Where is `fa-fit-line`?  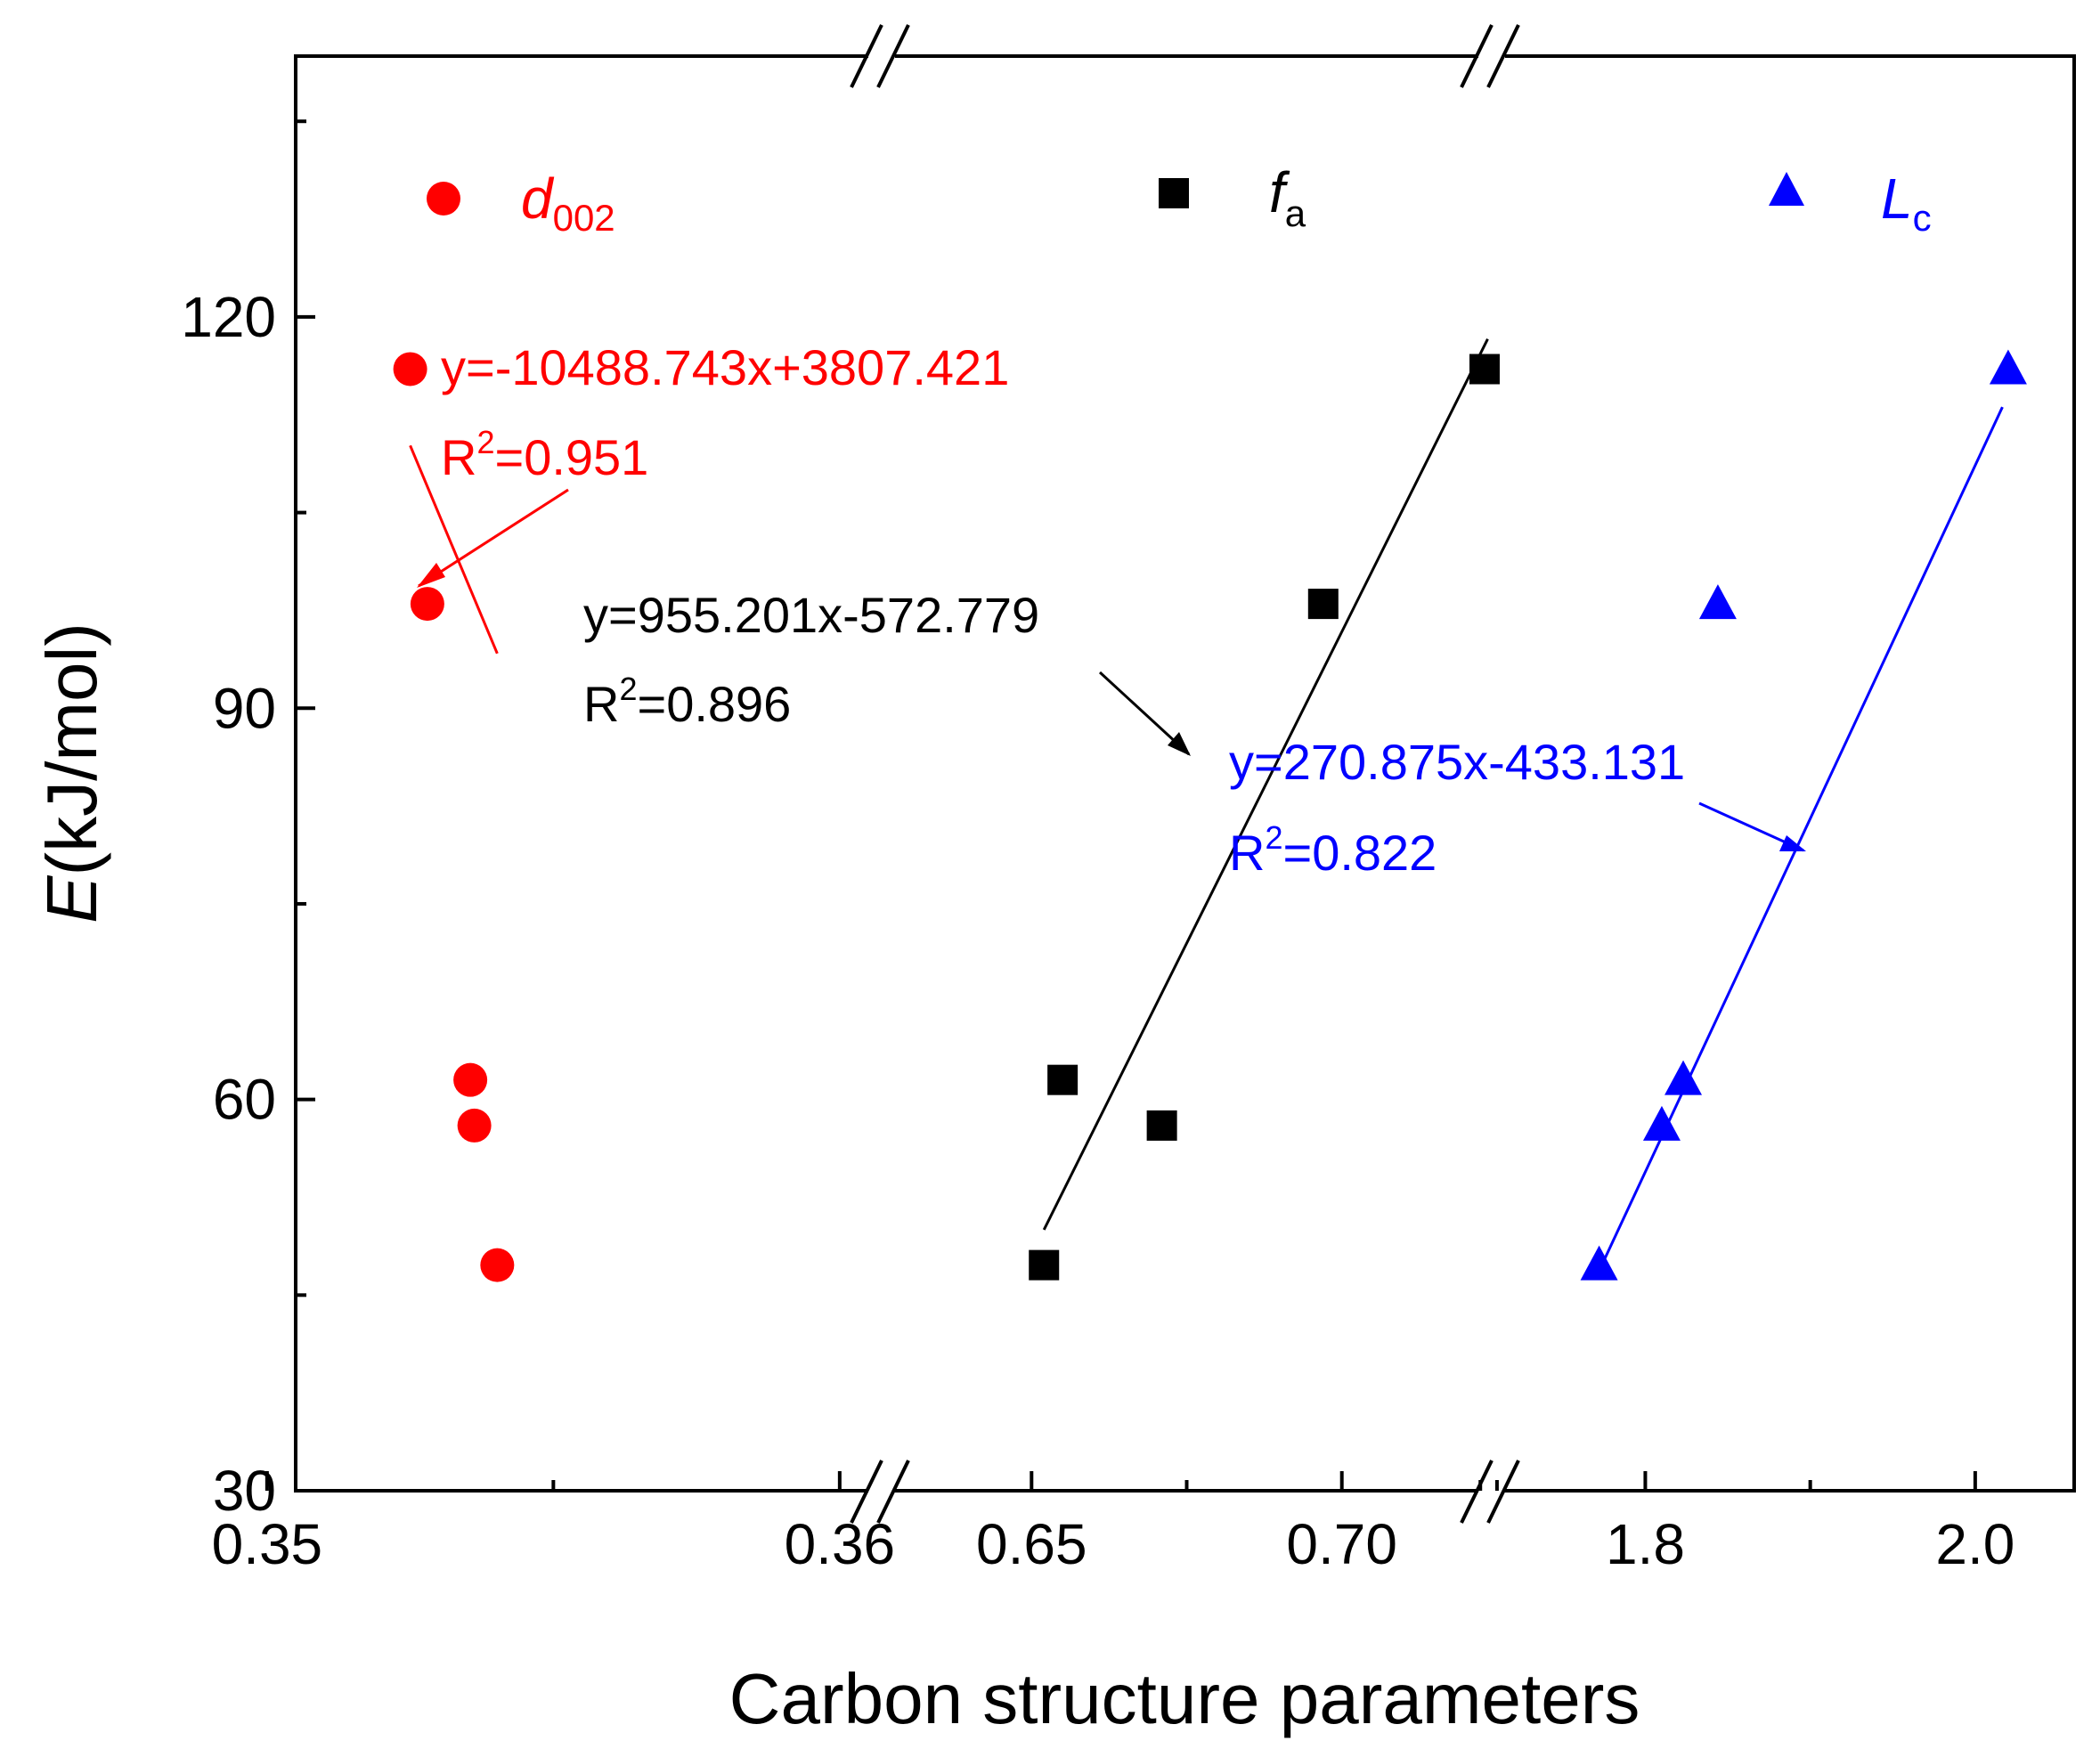
fa-fit-line is located at coordinates (1265, 784).